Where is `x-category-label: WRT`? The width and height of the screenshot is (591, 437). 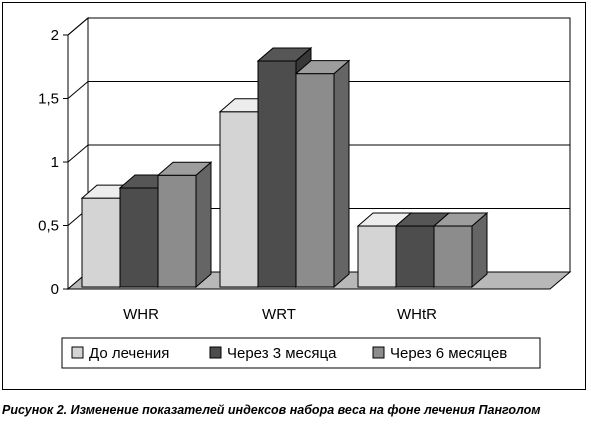
x-category-label: WRT is located at coordinates (279, 314).